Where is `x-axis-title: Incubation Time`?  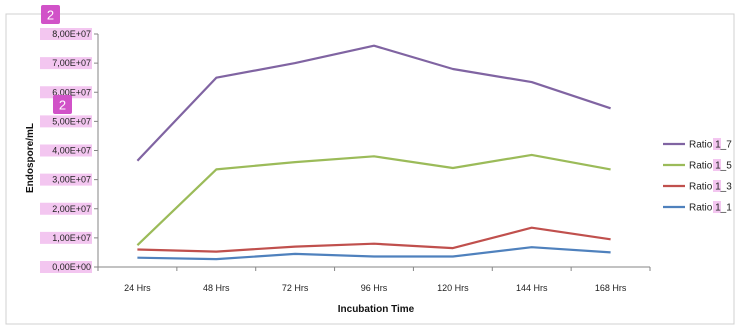
x-axis-title: Incubation Time is located at coordinates (376, 309).